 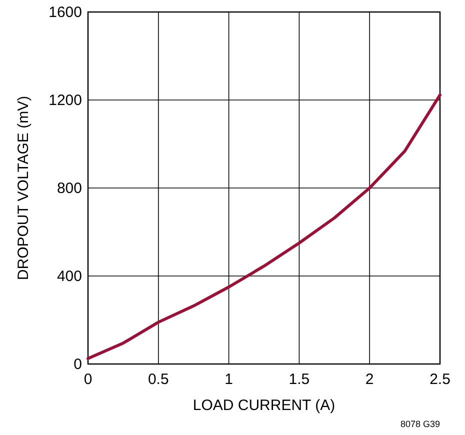 I want to click on y-tick-label: 400, so click(x=69, y=276).